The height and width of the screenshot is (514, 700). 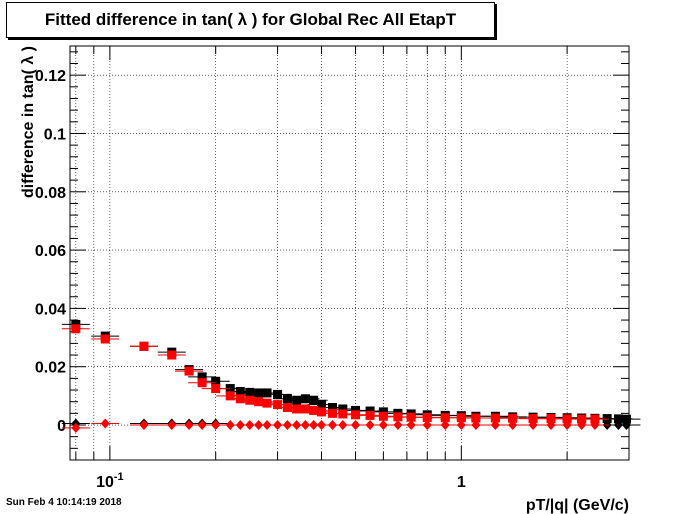 I want to click on y-axis-label: difference in tan( λ ), so click(x=28, y=122).